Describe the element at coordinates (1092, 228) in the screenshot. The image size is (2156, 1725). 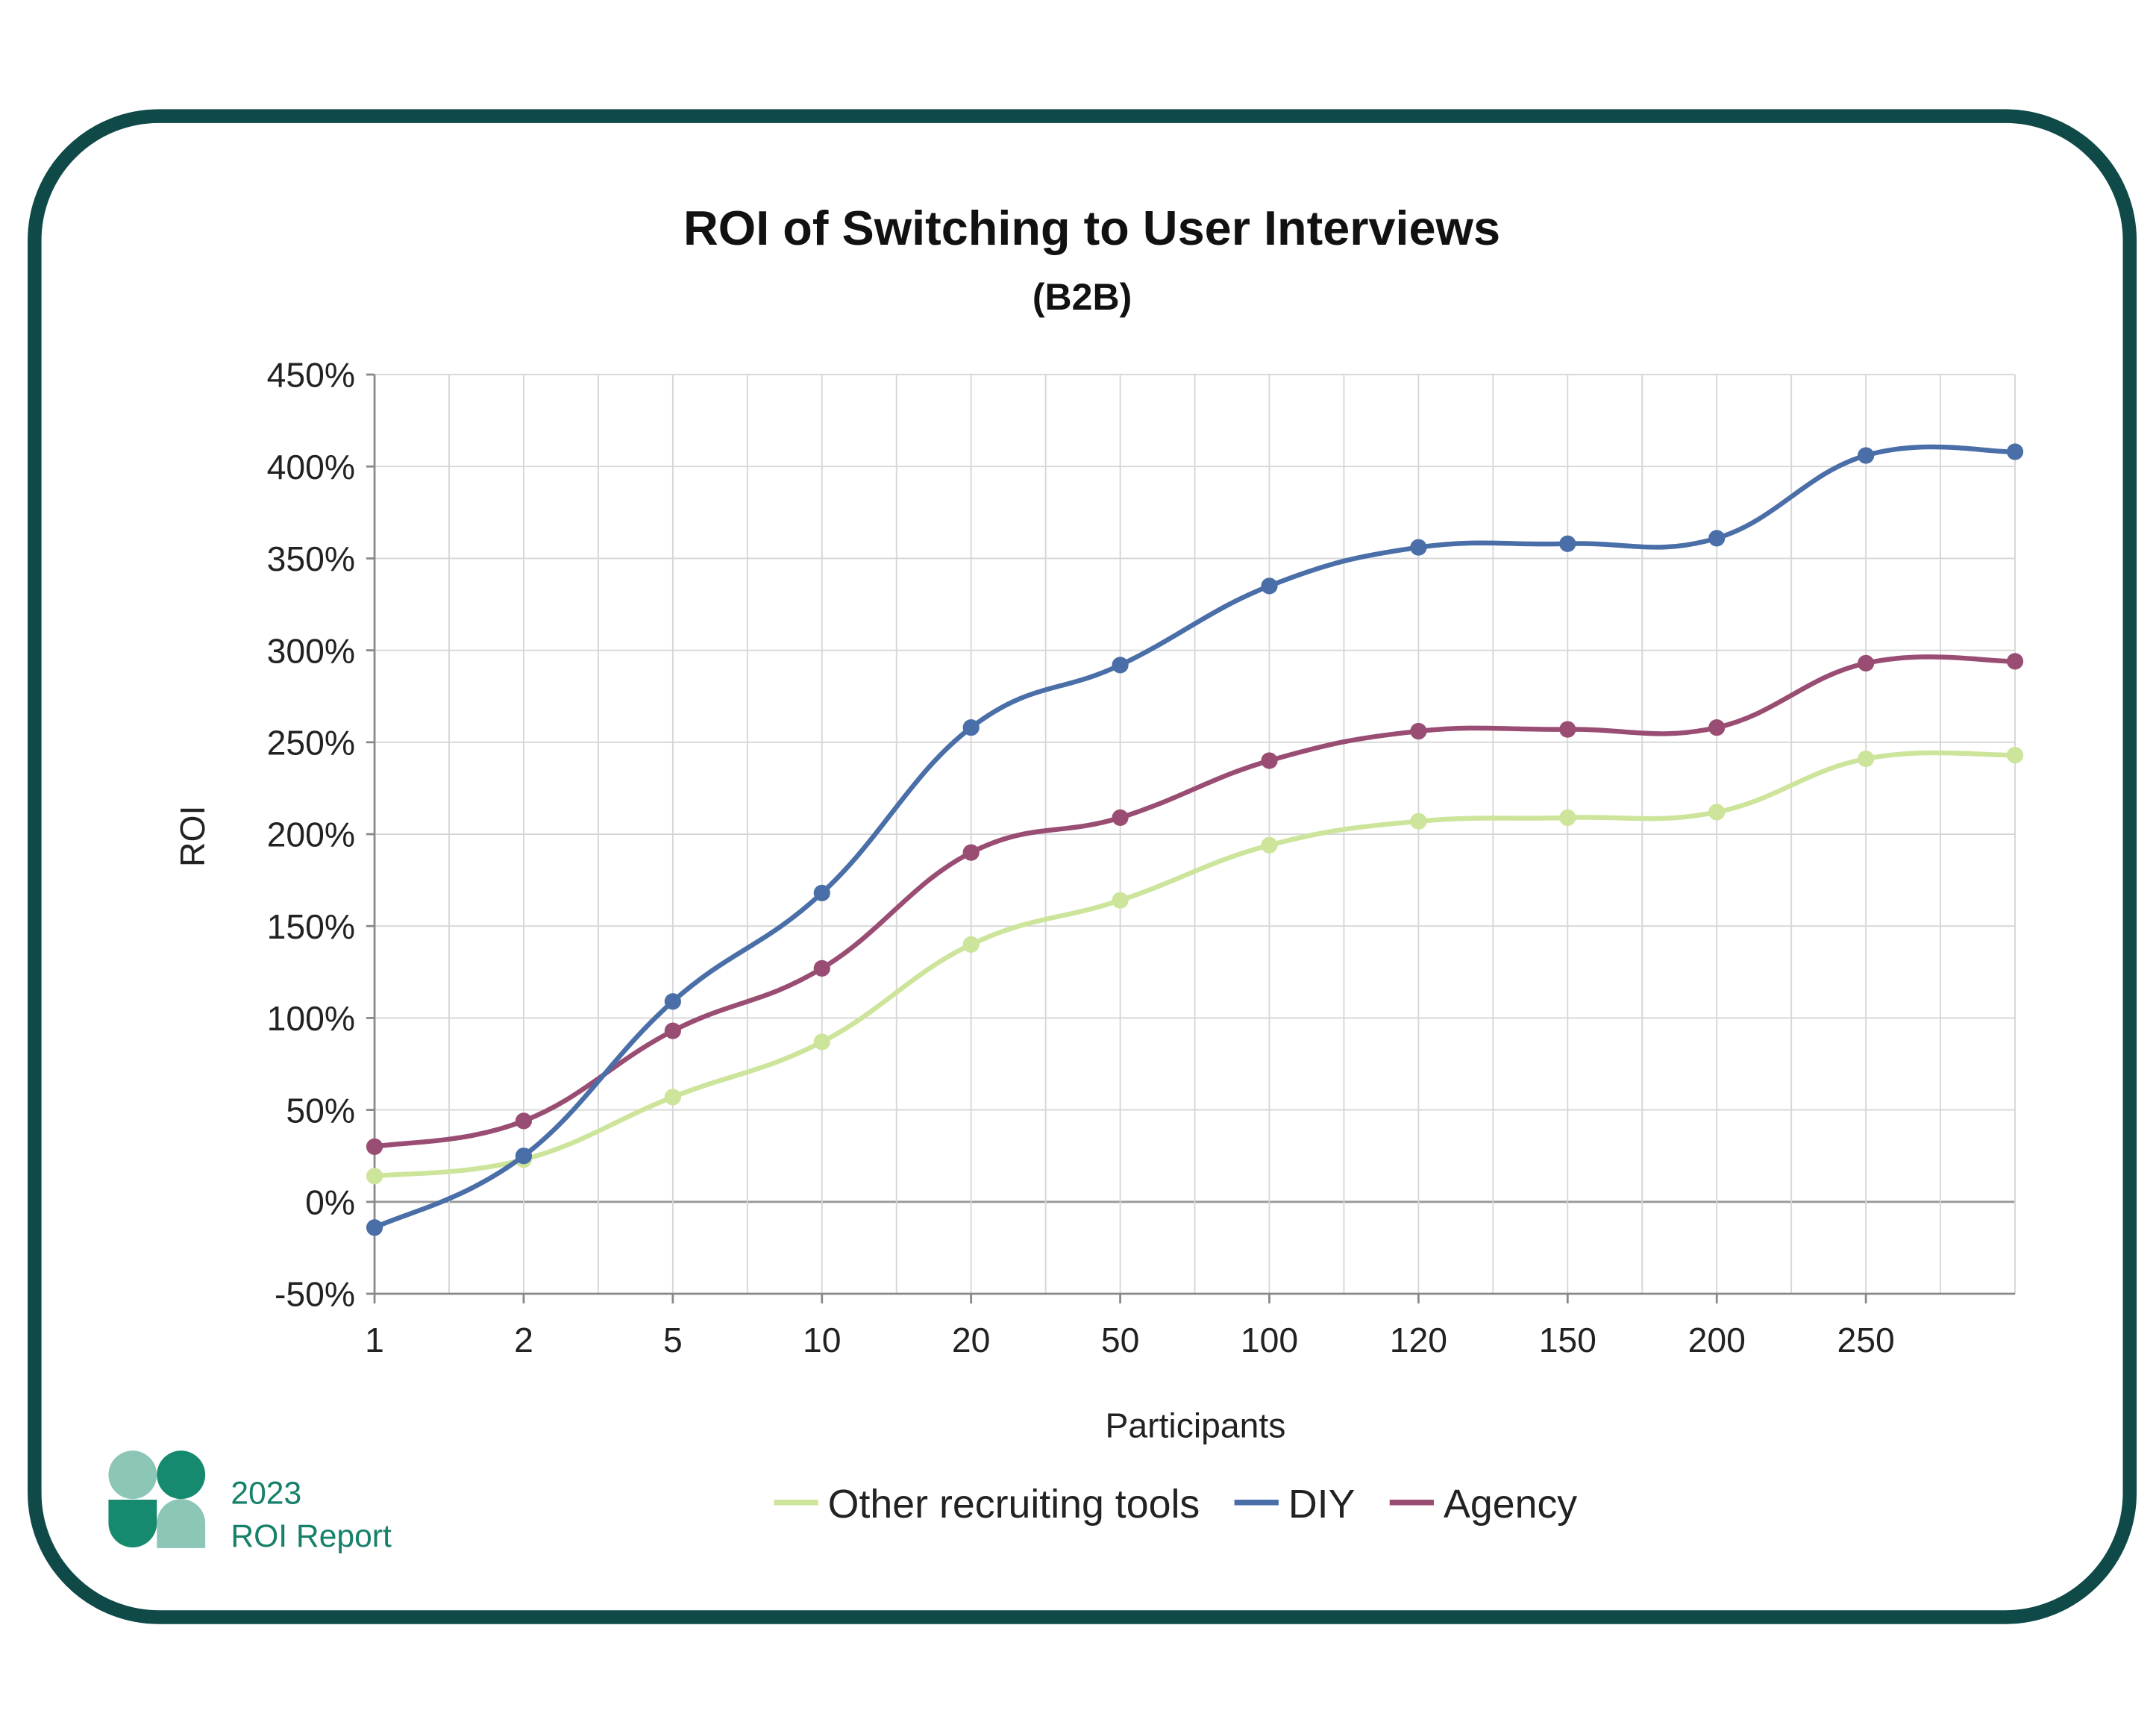
I see `chart-title: ROI of Switching to User Interviews` at that location.